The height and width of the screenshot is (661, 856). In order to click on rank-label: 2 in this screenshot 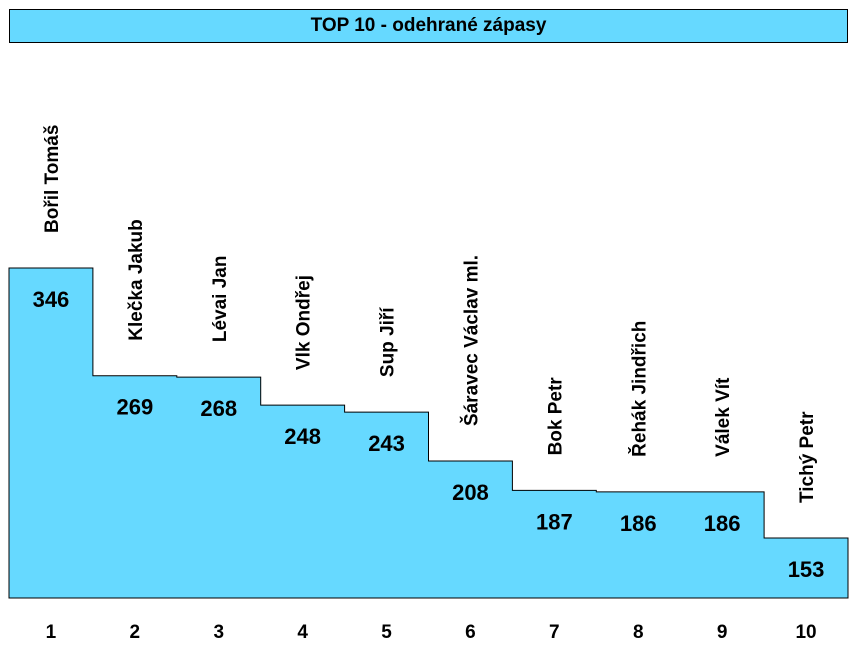, I will do `click(135, 632)`.